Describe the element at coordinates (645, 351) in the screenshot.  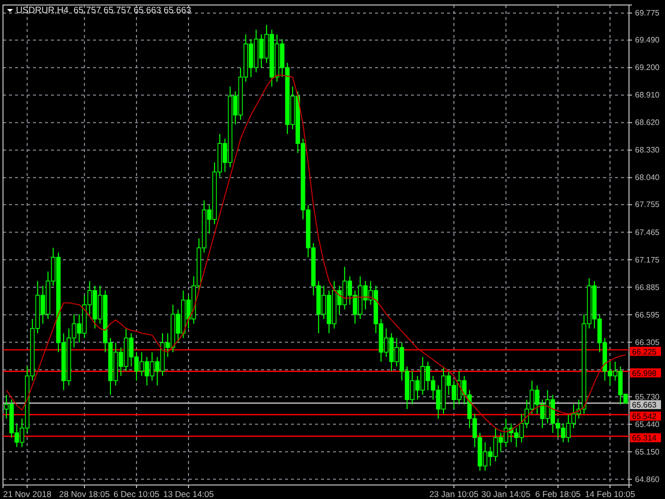
I see `ref-line-label: 66.225` at that location.